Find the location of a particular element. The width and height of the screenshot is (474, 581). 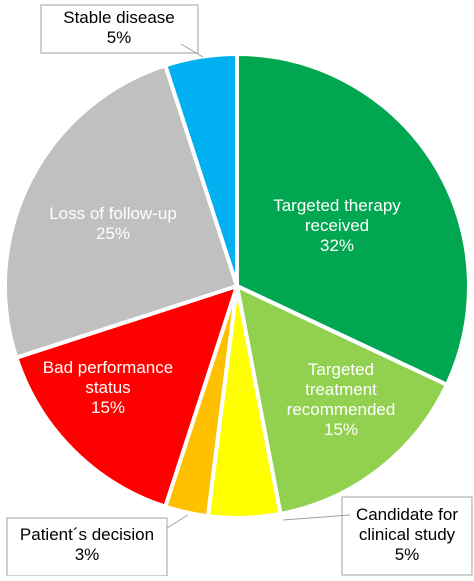

slice-value-label: 32% is located at coordinates (337, 245).